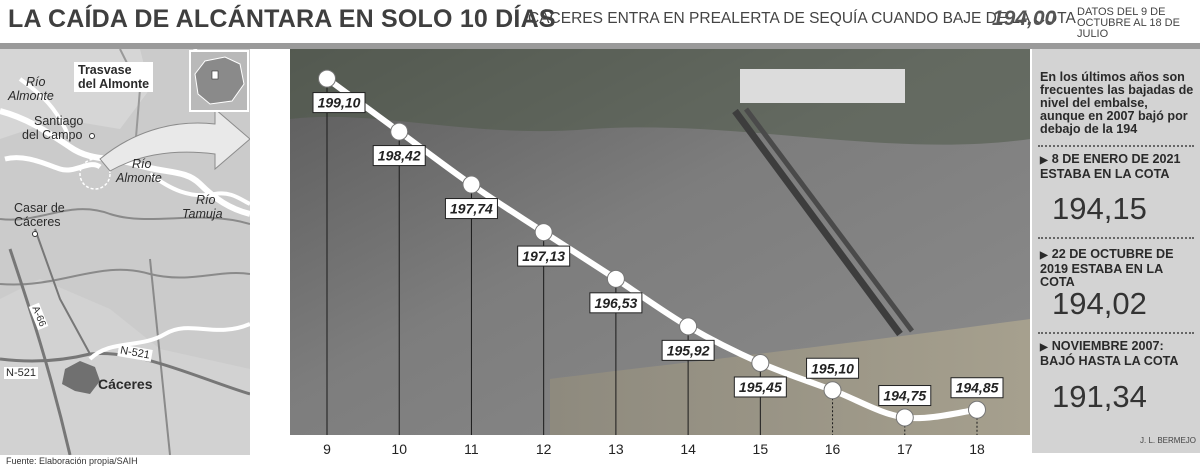  What do you see at coordinates (1024, 18) in the screenshot?
I see `threshold-value: 194,00` at bounding box center [1024, 18].